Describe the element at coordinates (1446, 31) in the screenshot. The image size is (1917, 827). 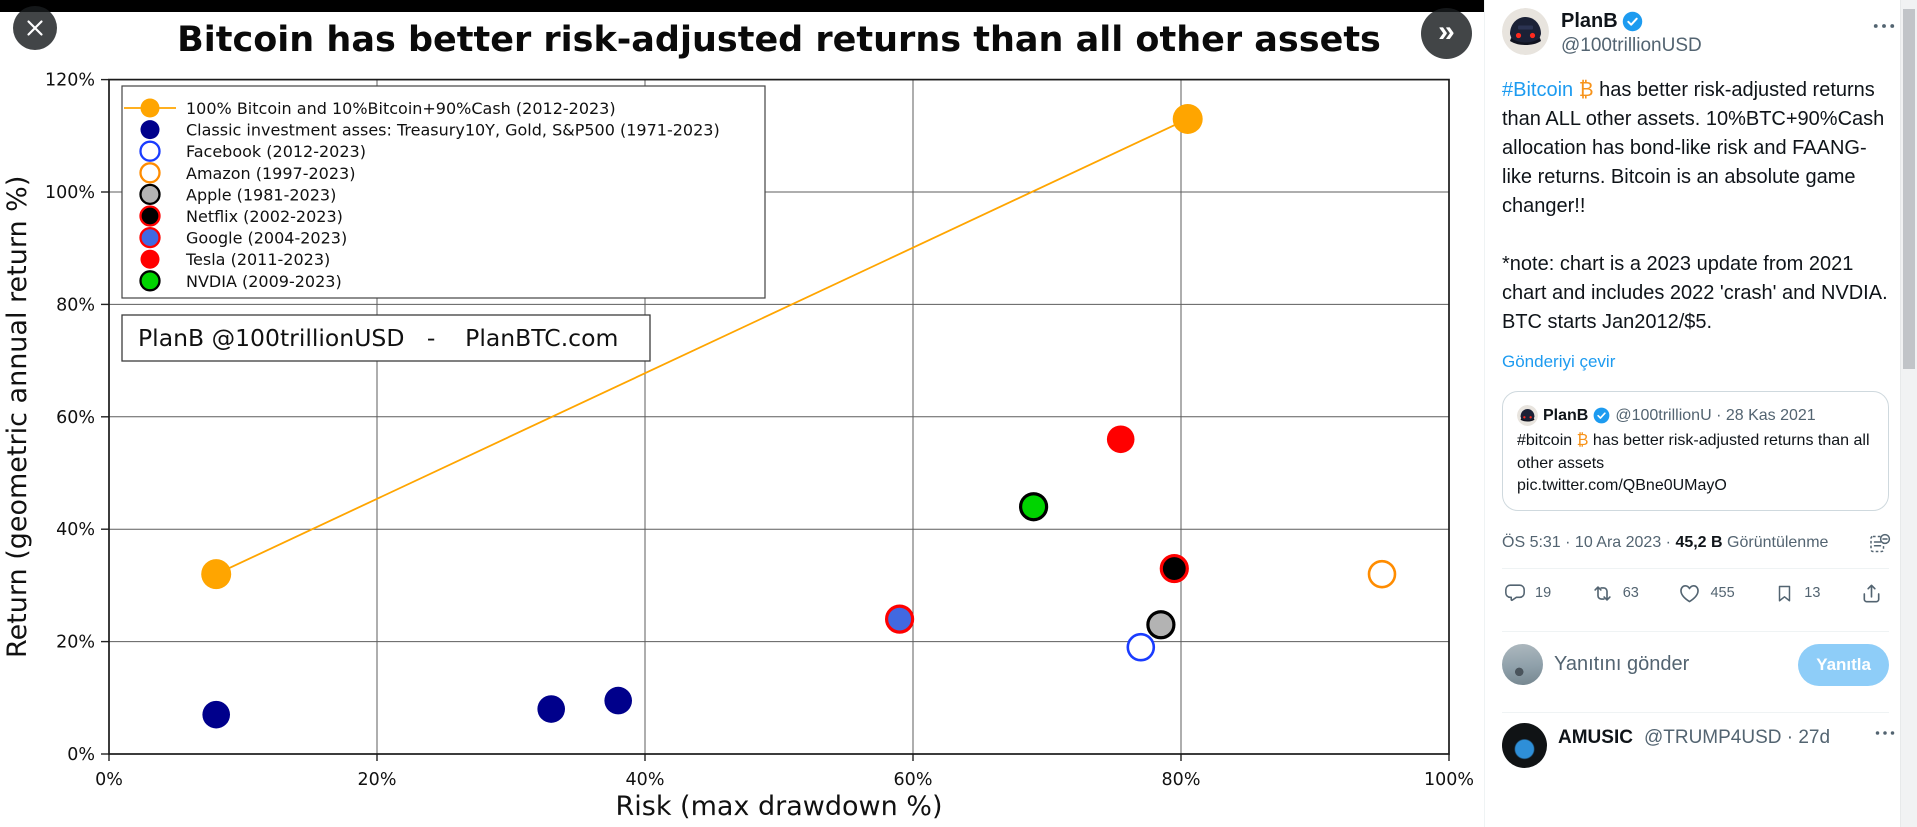
I see `chevrons-right-icon: »` at that location.